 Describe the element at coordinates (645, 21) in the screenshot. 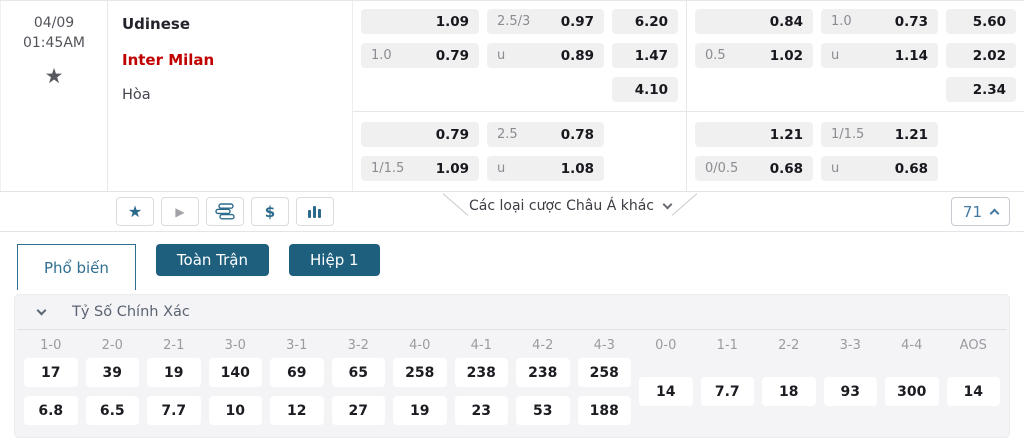

I see `odds-cell-1x2-home: 6.20` at that location.